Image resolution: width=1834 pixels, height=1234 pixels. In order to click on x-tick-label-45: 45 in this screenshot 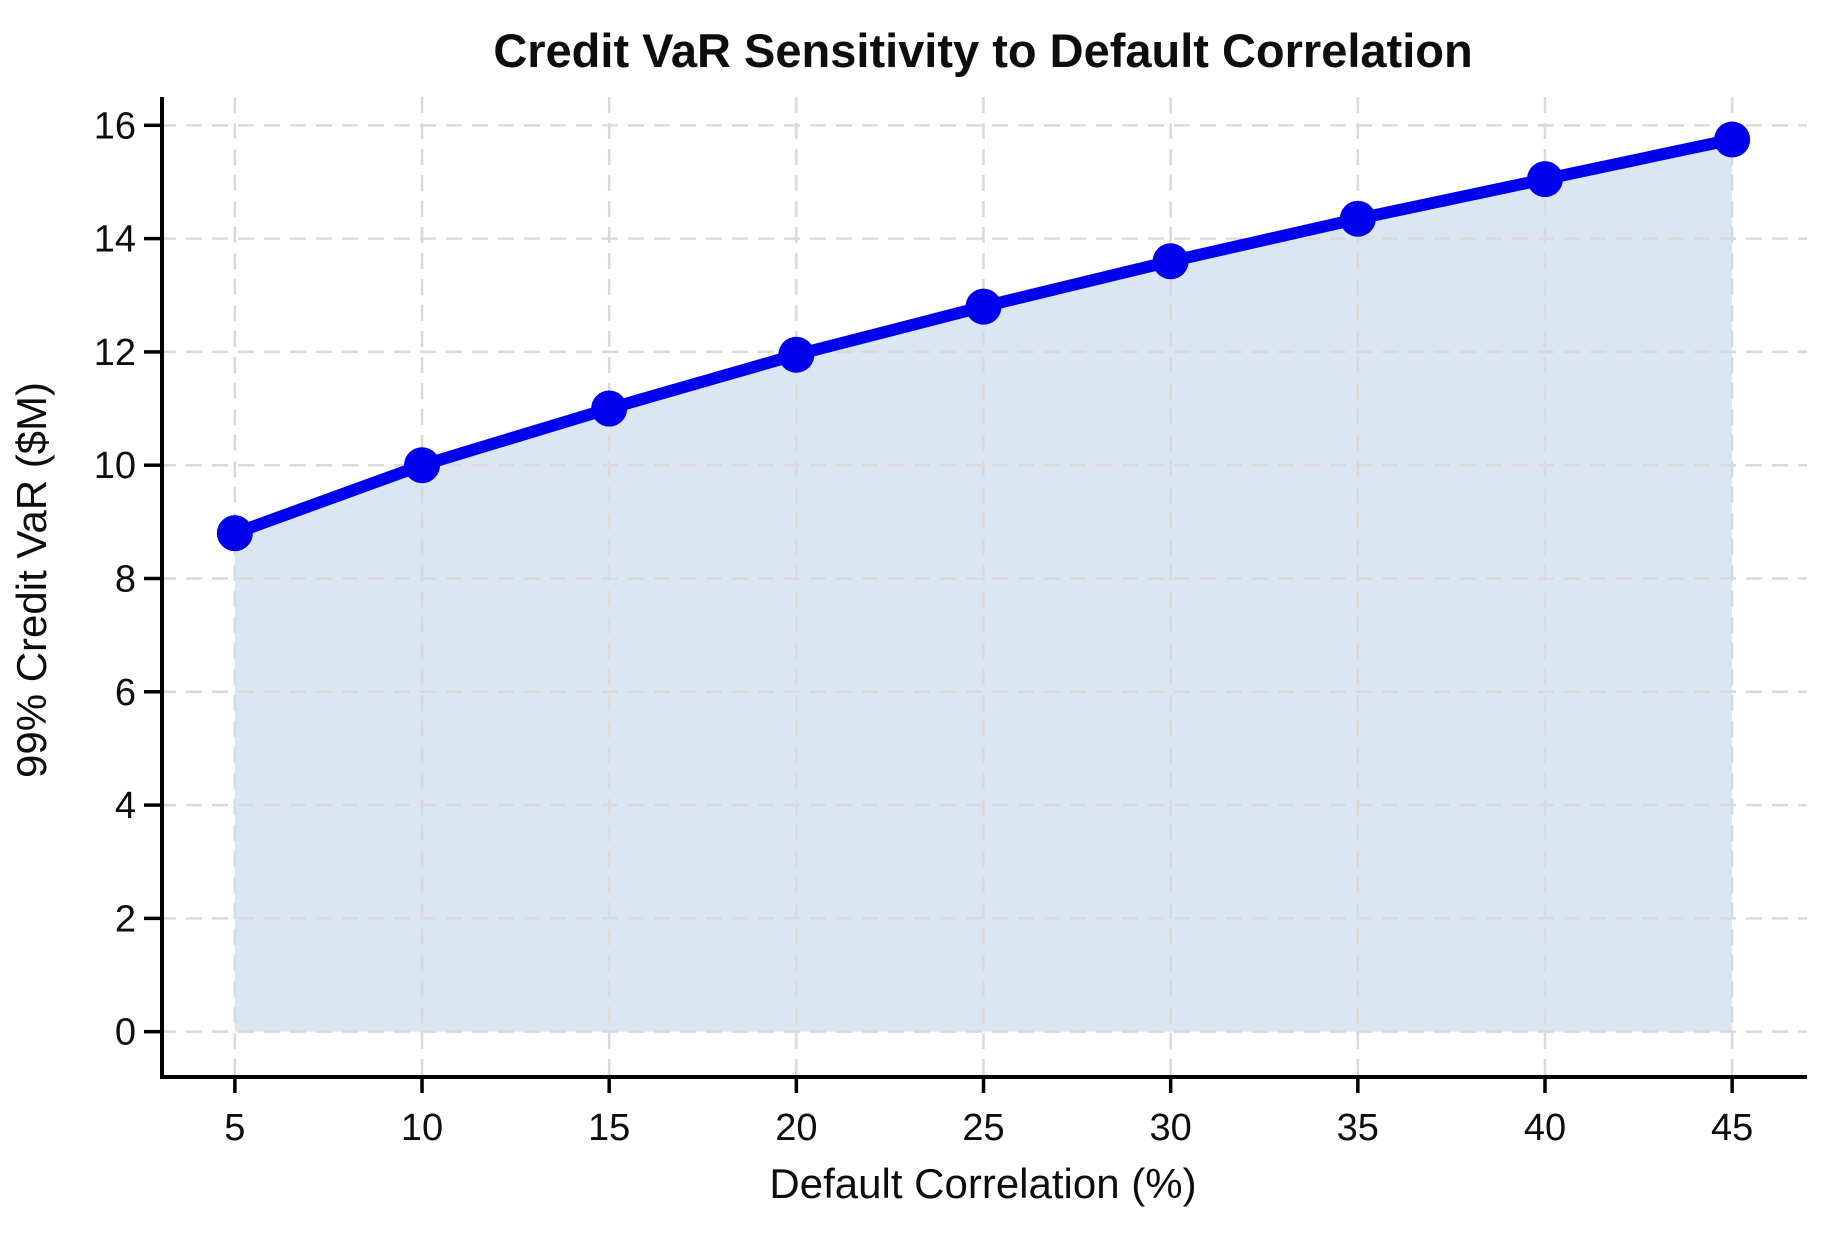, I will do `click(1732, 1128)`.